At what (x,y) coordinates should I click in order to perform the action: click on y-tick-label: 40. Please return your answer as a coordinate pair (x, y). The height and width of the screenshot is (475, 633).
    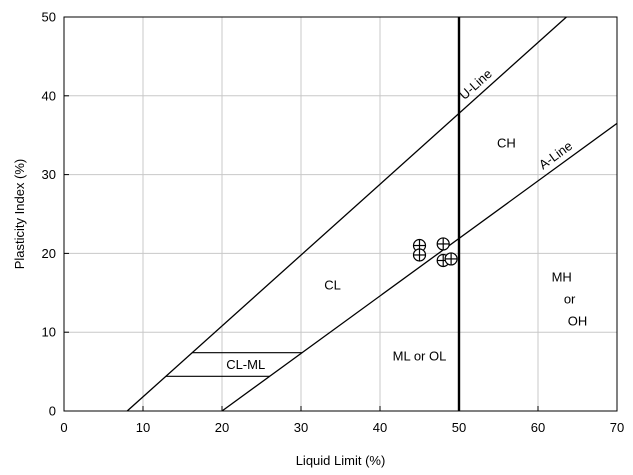
    Looking at the image, I should click on (49, 95).